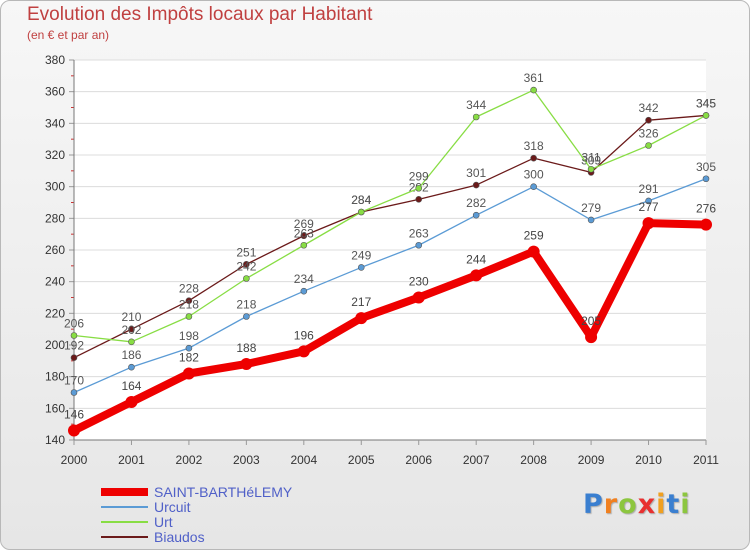 The height and width of the screenshot is (550, 750). I want to click on data-label-saint-barth-lemy: 196, so click(304, 335).